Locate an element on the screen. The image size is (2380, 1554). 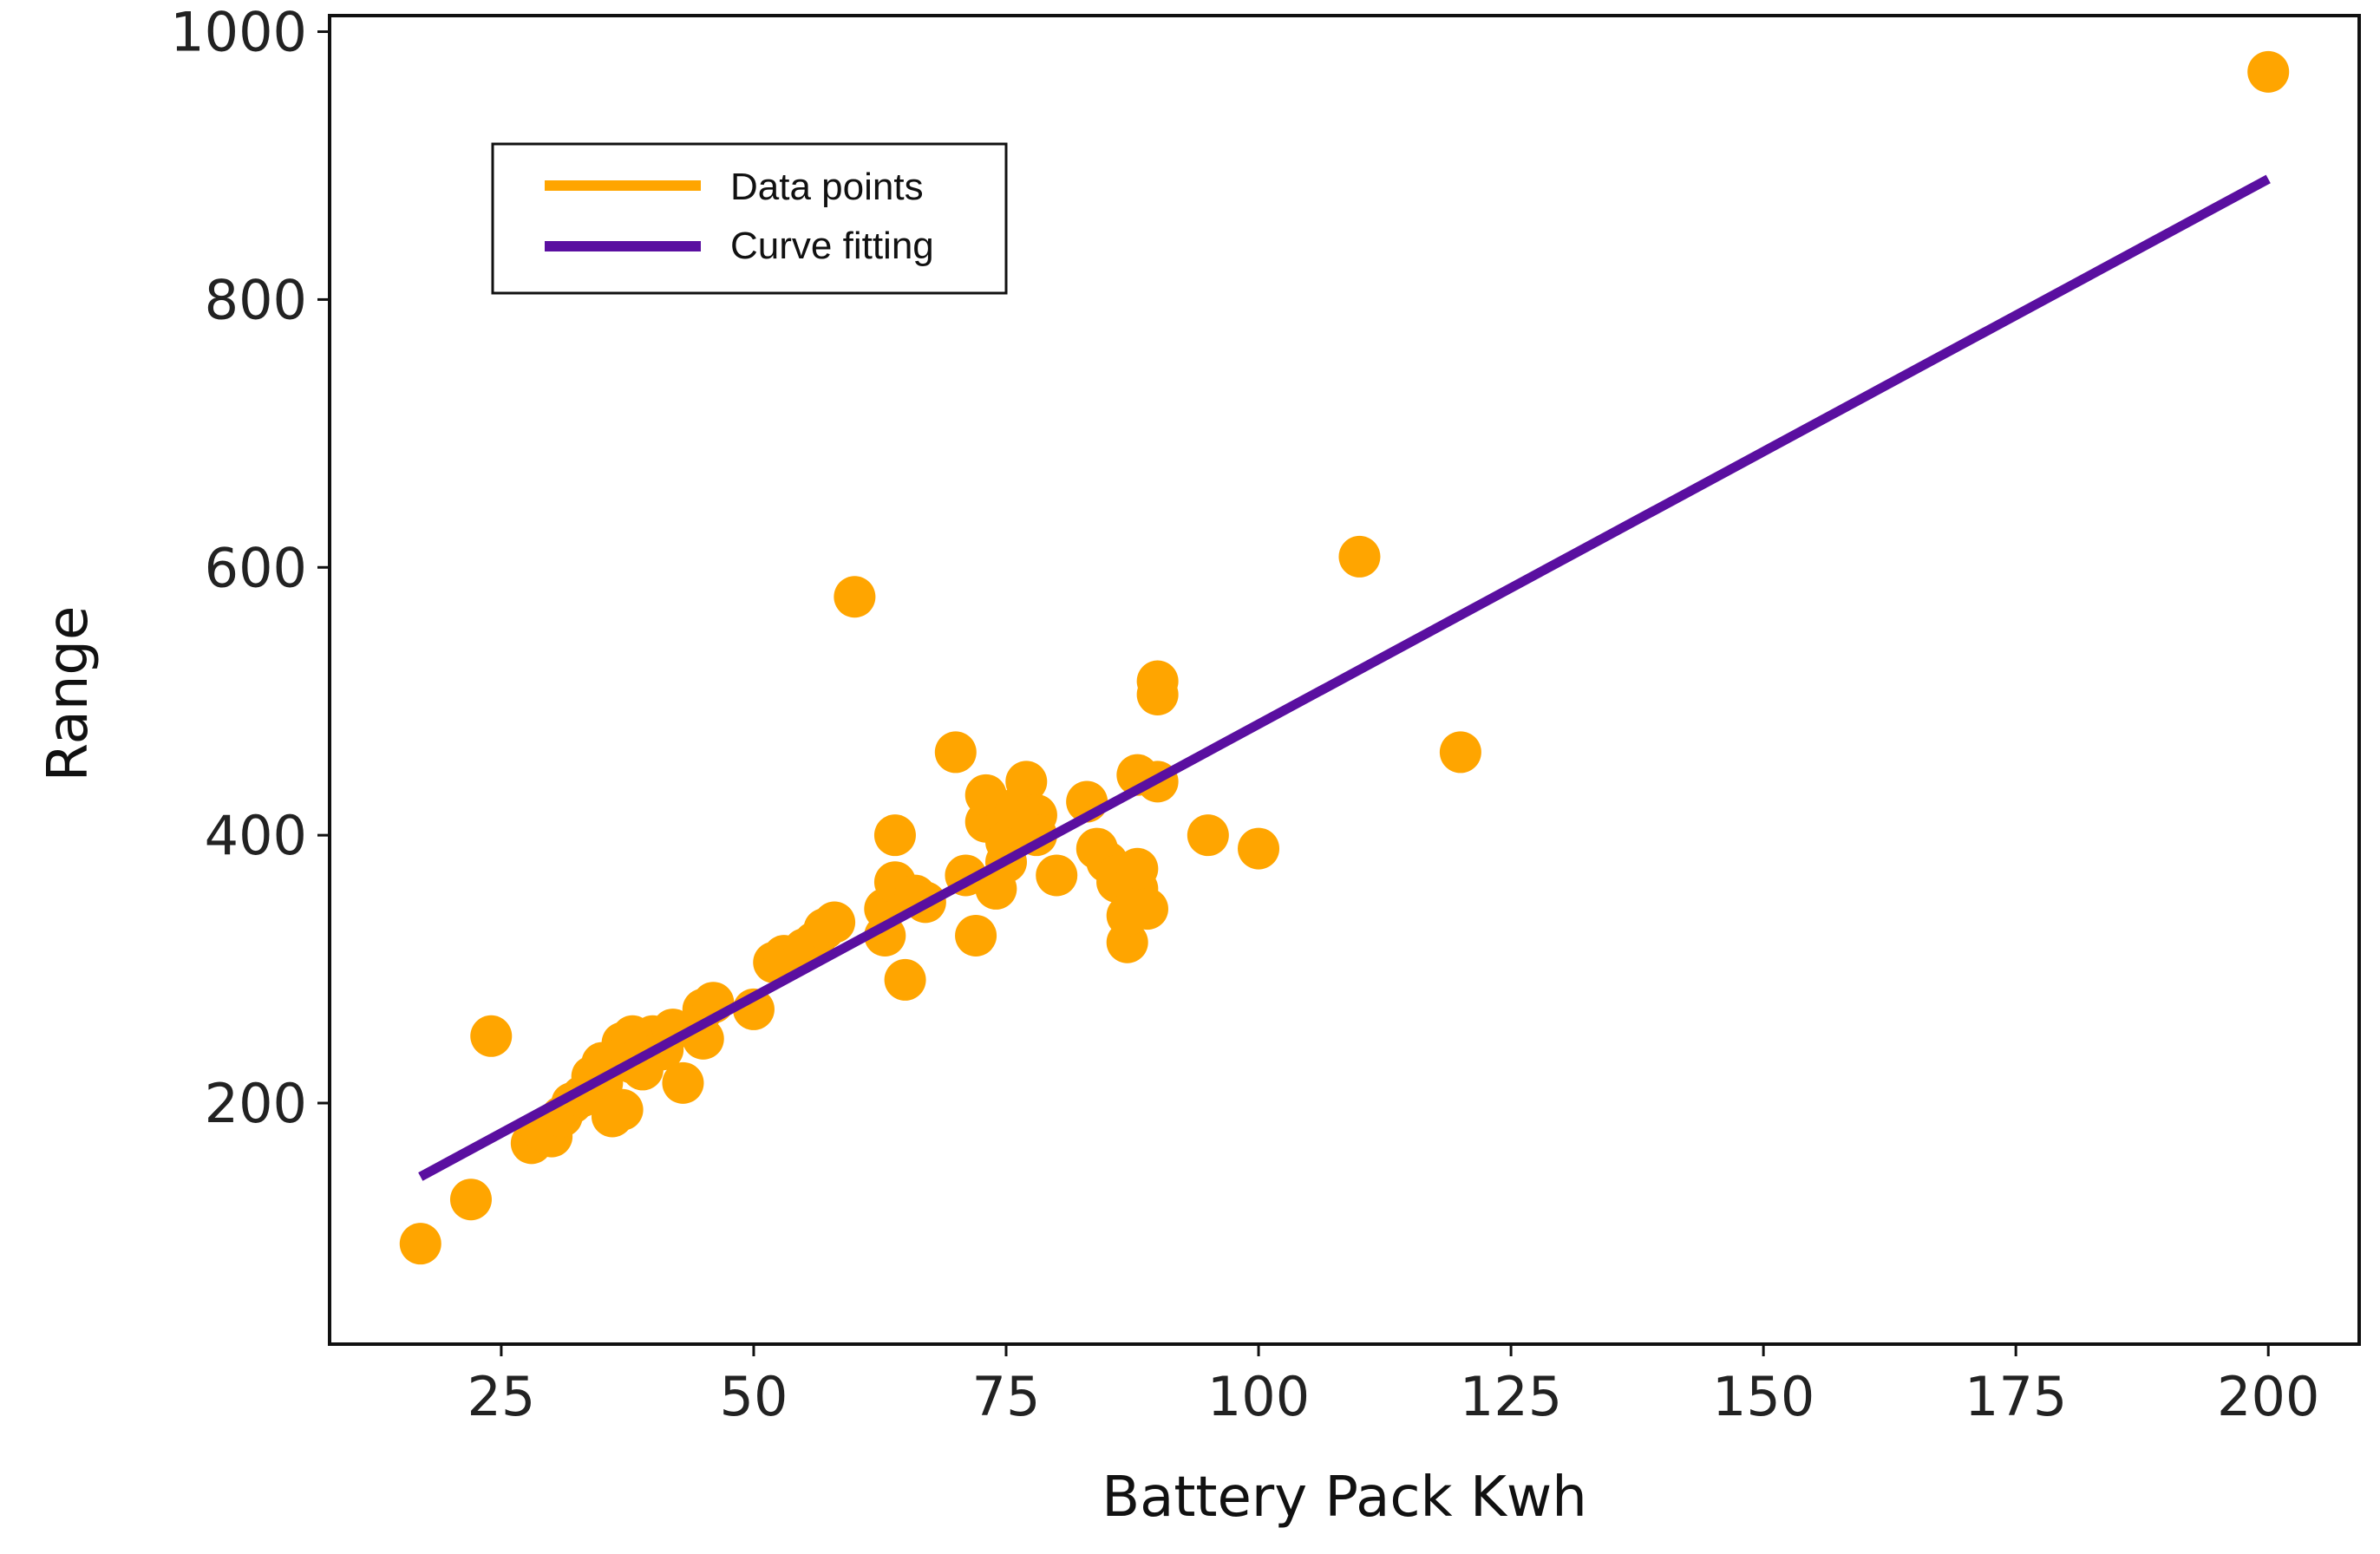
y-tick-label: 800 is located at coordinates (256, 299).